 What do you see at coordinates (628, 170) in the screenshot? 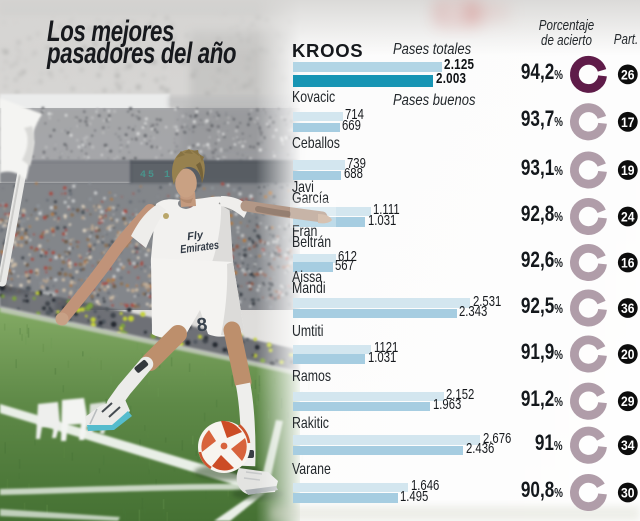
I see `svg-text: 19` at bounding box center [628, 170].